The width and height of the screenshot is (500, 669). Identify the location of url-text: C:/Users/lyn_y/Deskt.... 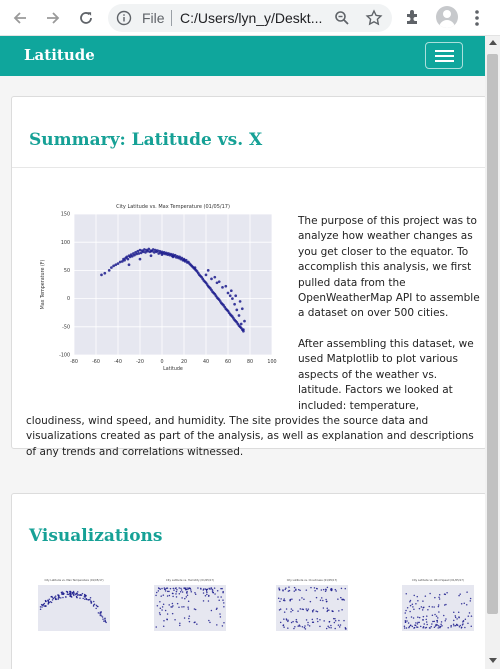
(251, 18).